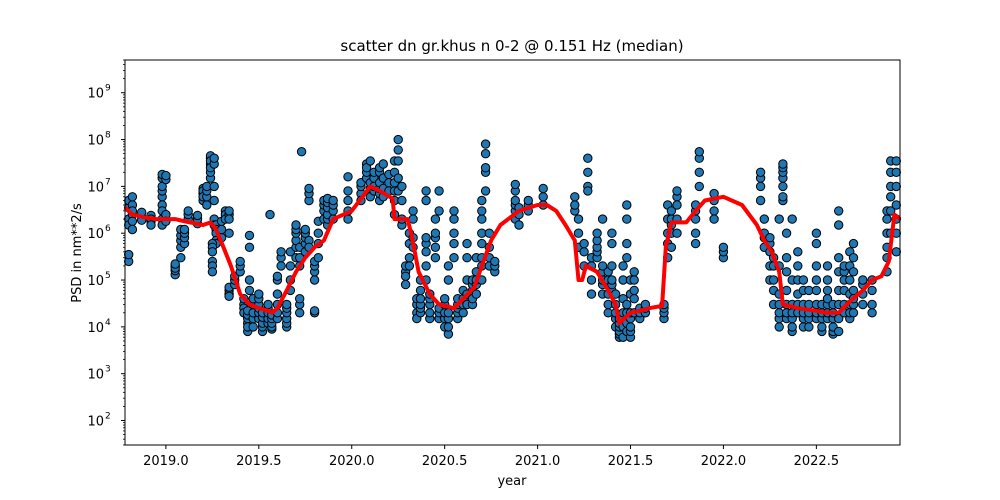 This screenshot has height=500, width=1000. Describe the element at coordinates (512, 481) in the screenshot. I see `x-axis-label: year` at that location.